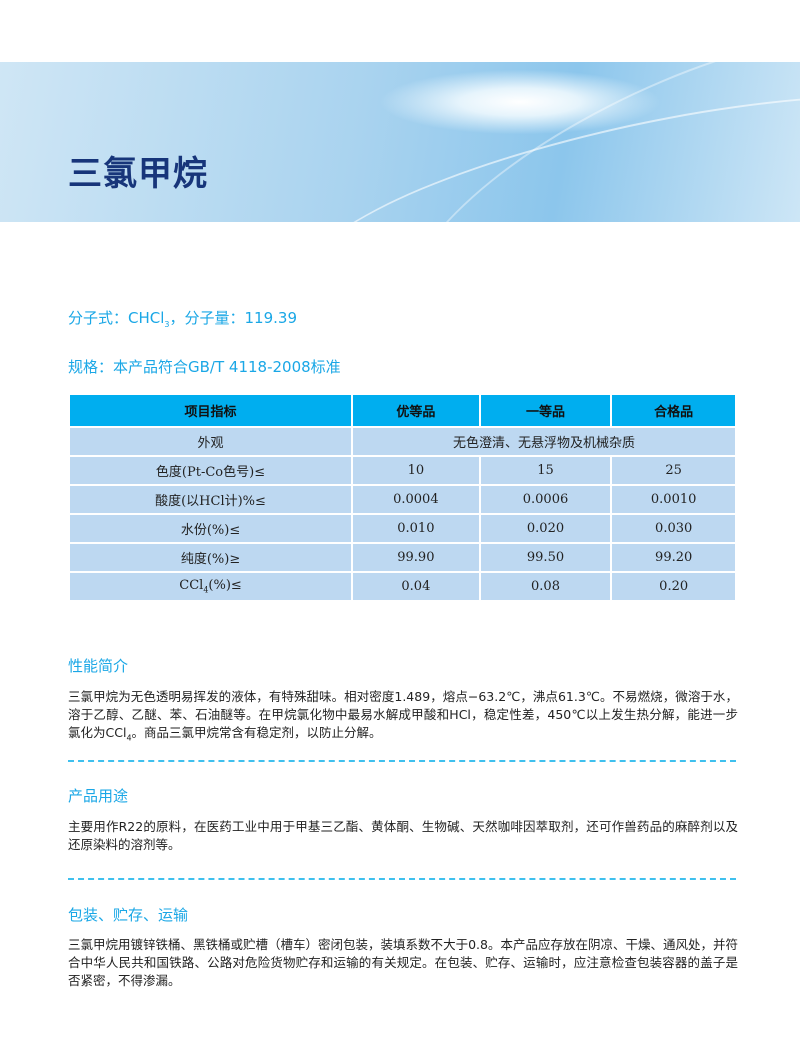 The height and width of the screenshot is (1057, 800). What do you see at coordinates (98, 796) in the screenshot?
I see `section-title: 产品用途` at bounding box center [98, 796].